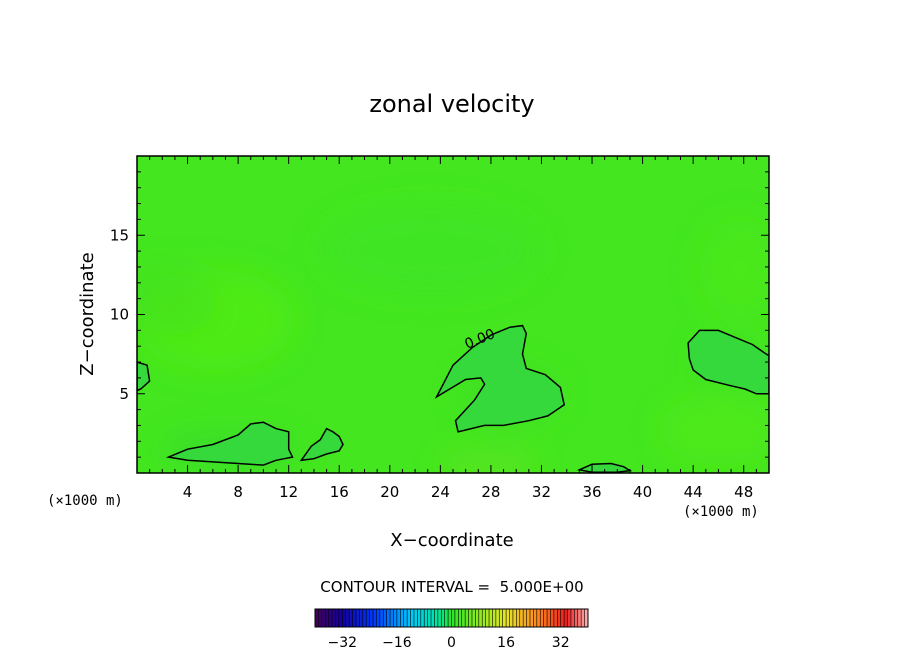 This screenshot has width=904, height=654. I want to click on colorbar-tick-label: 32, so click(561, 643).